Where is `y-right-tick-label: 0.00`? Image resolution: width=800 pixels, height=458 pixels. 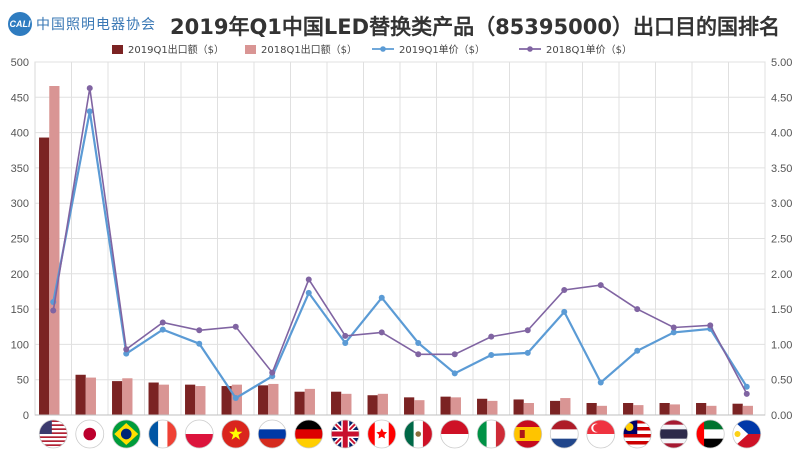 y-right-tick-label: 0.00 is located at coordinates (781, 416).